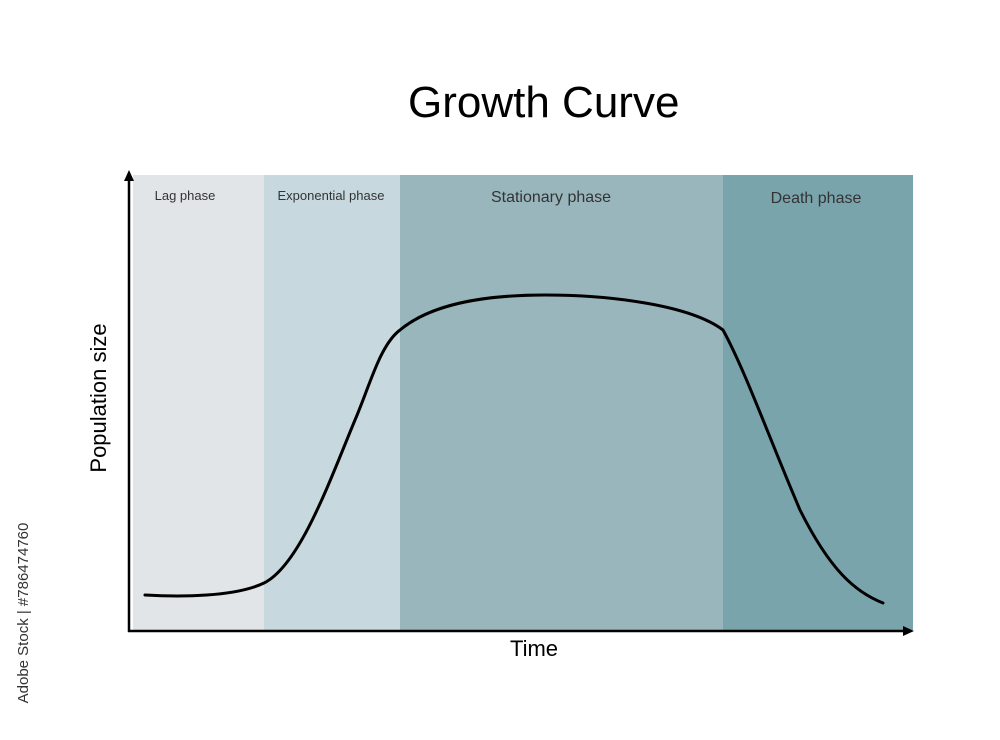  What do you see at coordinates (185, 195) in the screenshot?
I see `lag-phase-label: Lag phase` at bounding box center [185, 195].